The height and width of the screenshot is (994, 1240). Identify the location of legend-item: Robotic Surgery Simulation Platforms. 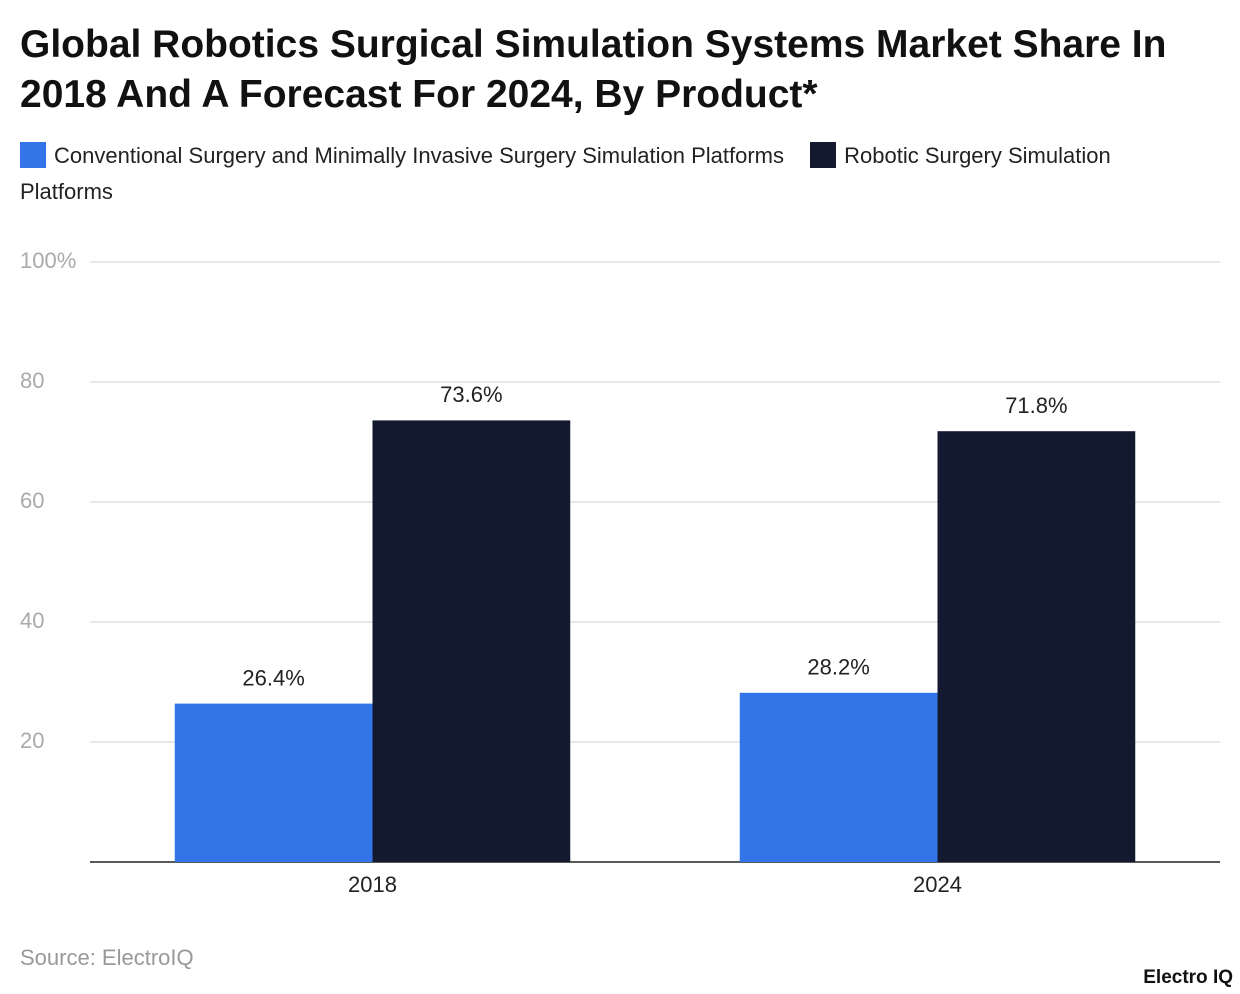
(565, 173).